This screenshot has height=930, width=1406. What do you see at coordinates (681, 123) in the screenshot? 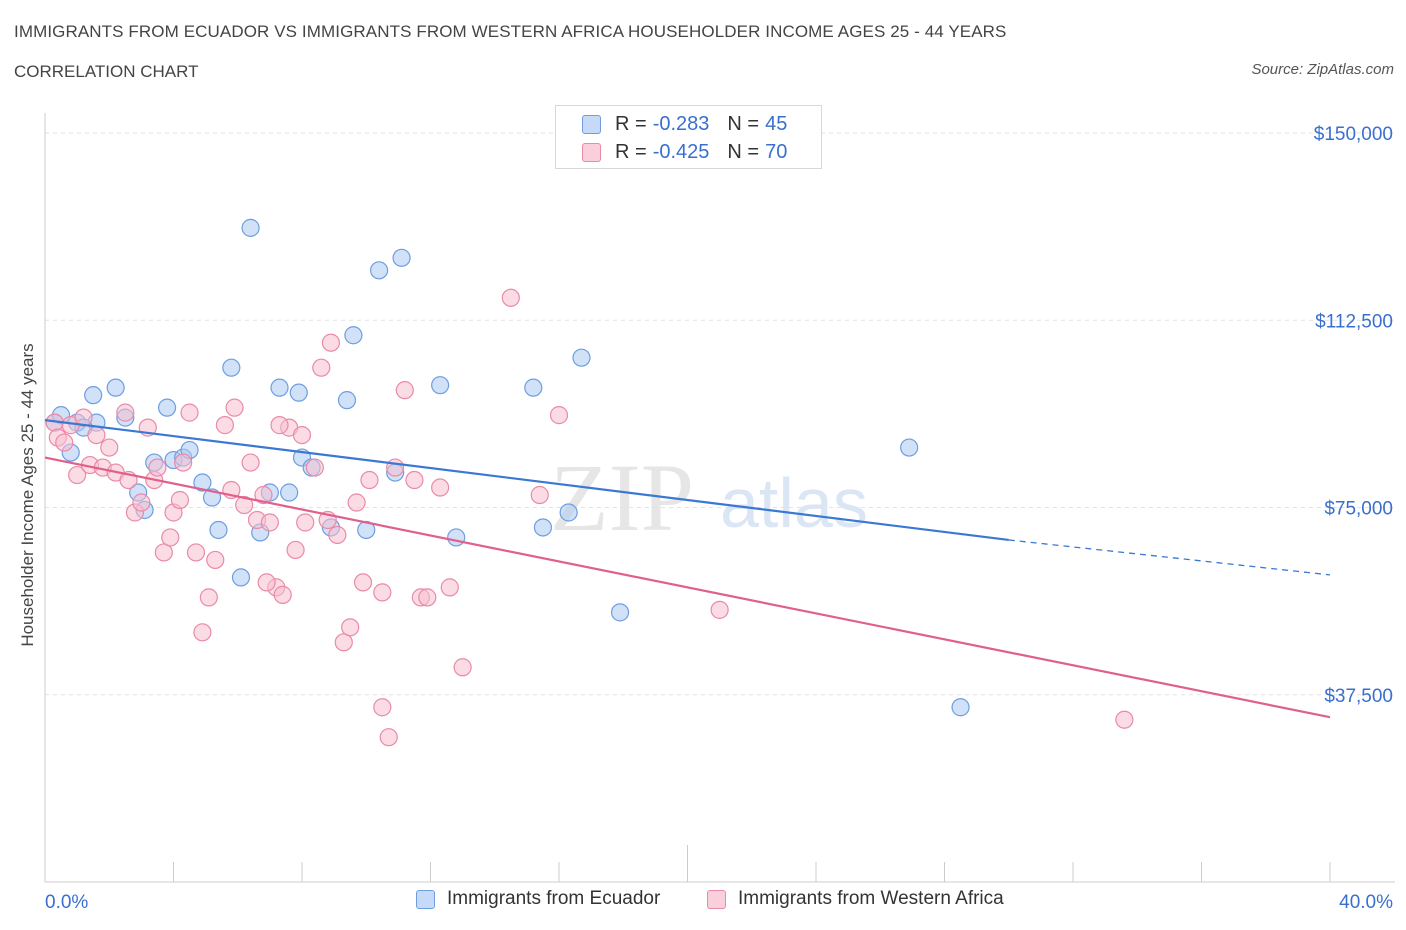
I see `r-value: -0.283` at bounding box center [681, 123].